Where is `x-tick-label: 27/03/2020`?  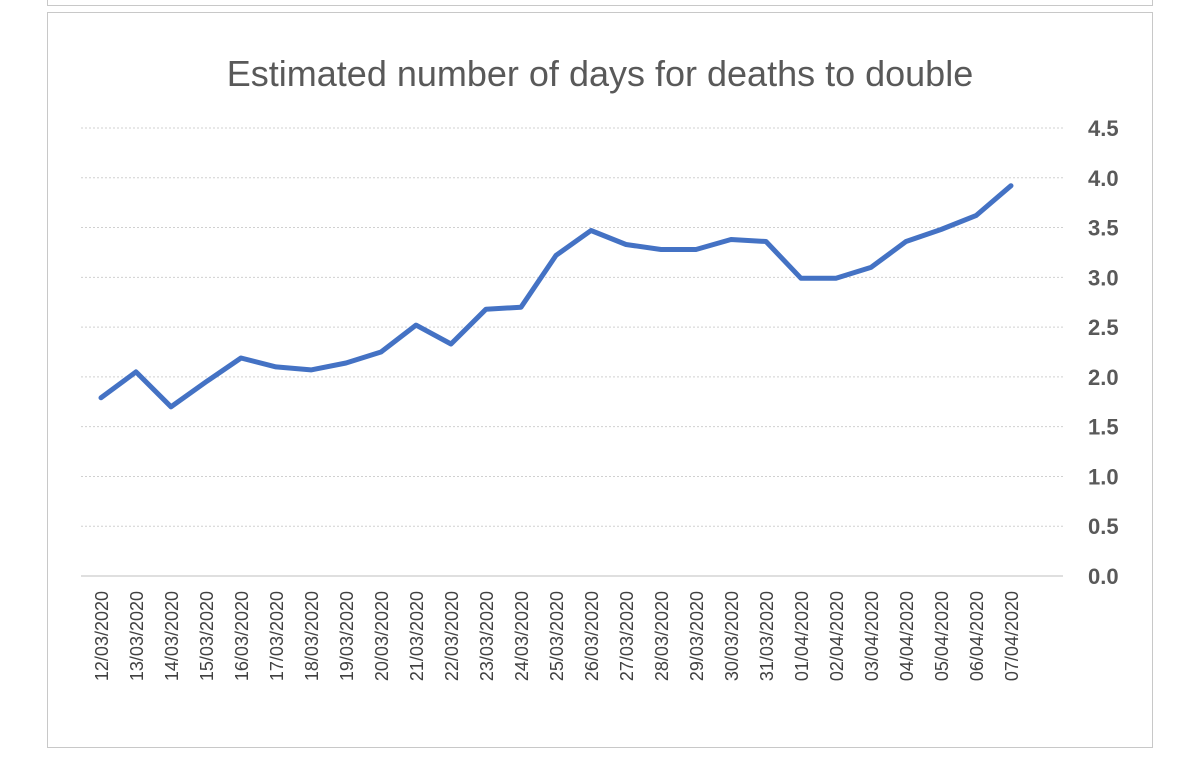 x-tick-label: 27/03/2020 is located at coordinates (627, 636).